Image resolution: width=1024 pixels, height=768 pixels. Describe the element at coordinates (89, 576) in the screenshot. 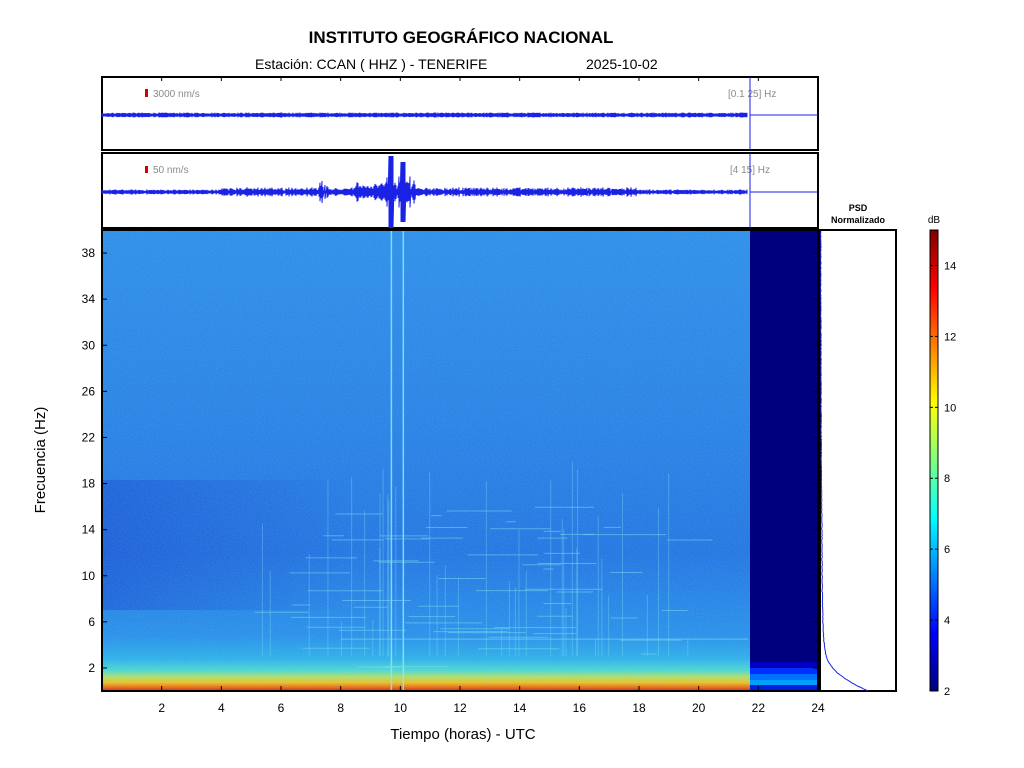

I see `y-tick-label: 10` at that location.